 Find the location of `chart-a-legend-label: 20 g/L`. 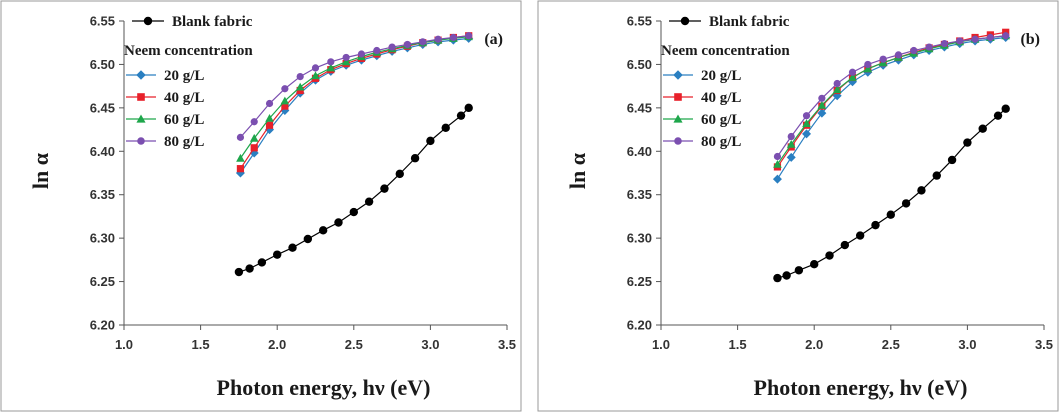

chart-a-legend-label: 20 g/L is located at coordinates (184, 76).